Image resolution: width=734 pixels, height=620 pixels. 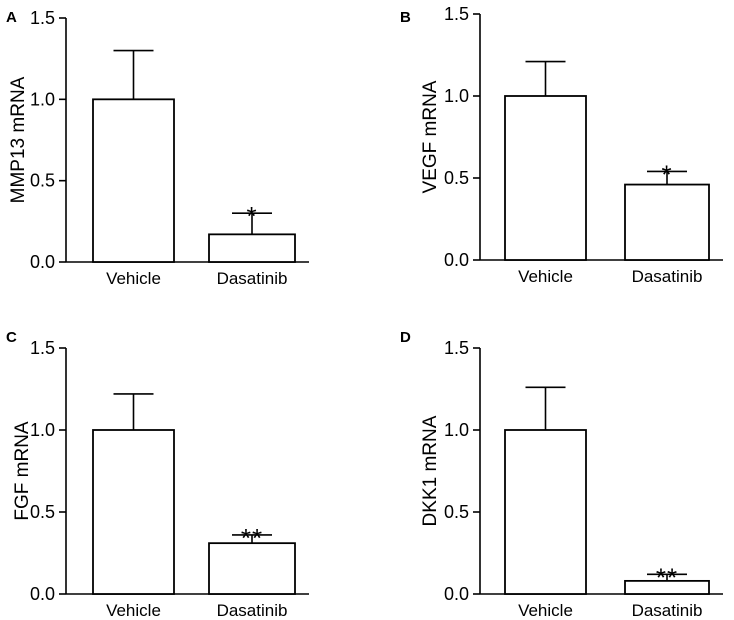 I want to click on y-axis-label: VEGF mRNA, so click(x=430, y=136).